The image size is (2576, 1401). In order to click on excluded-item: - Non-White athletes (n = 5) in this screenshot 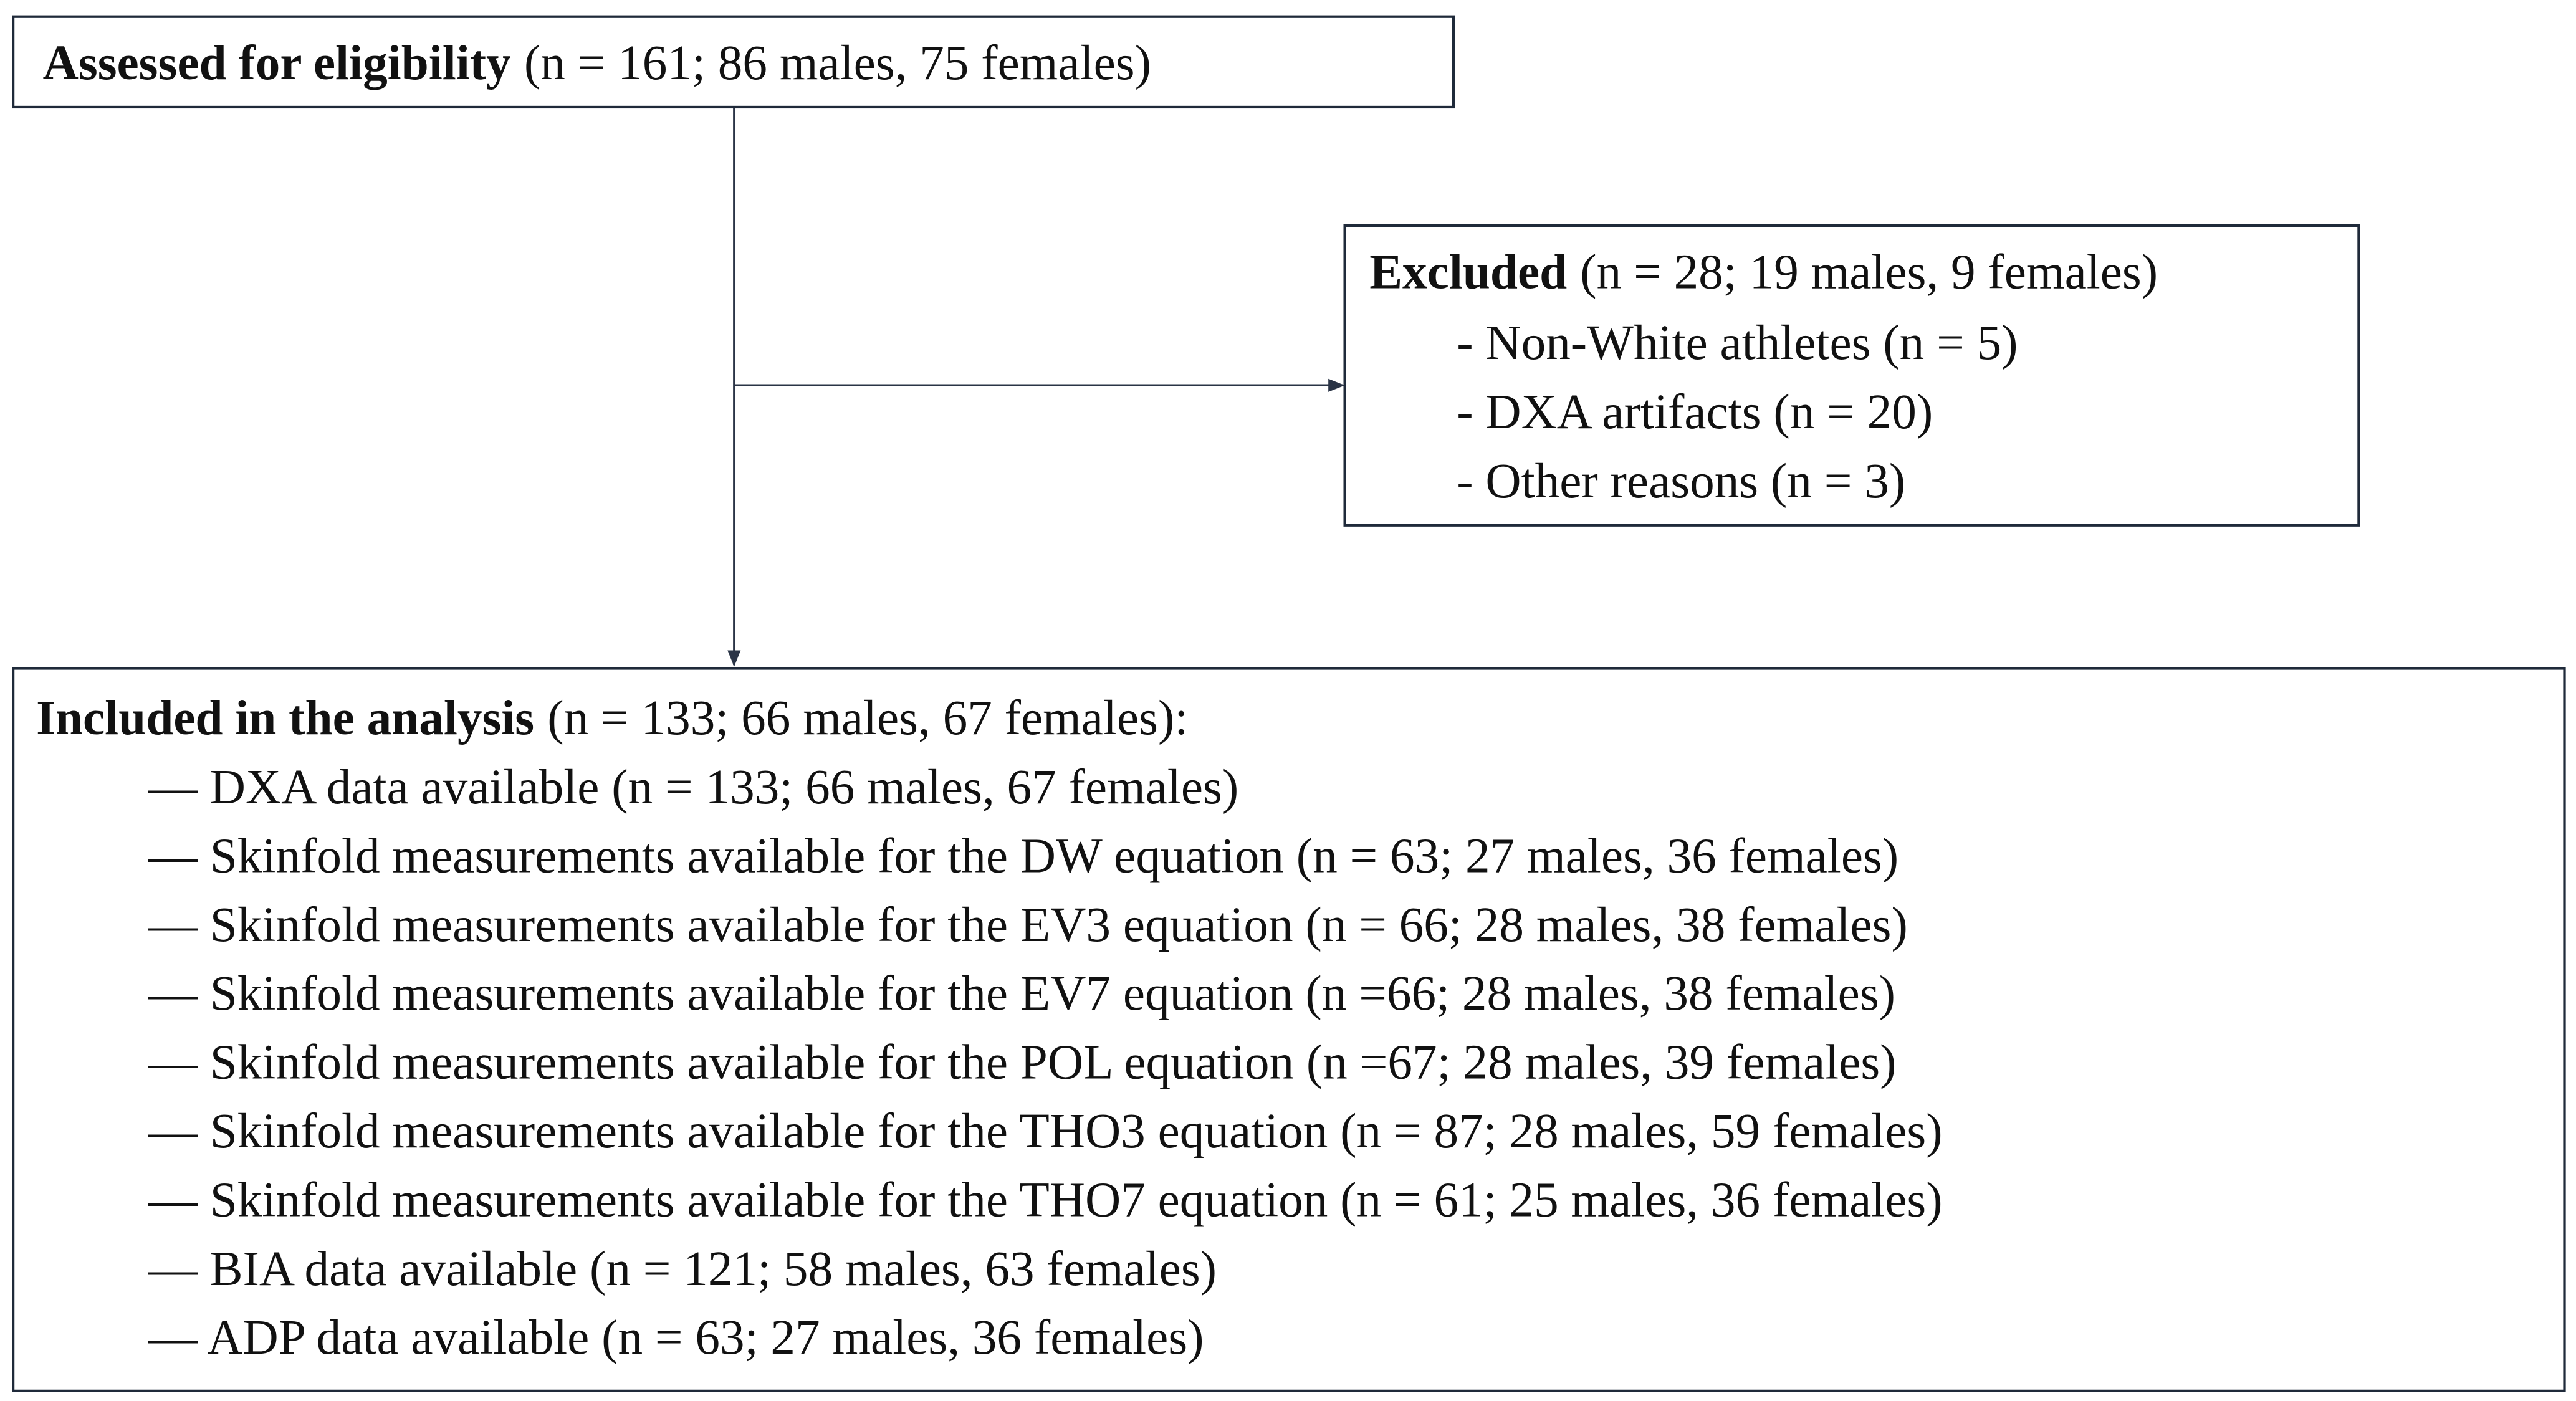, I will do `click(1737, 342)`.